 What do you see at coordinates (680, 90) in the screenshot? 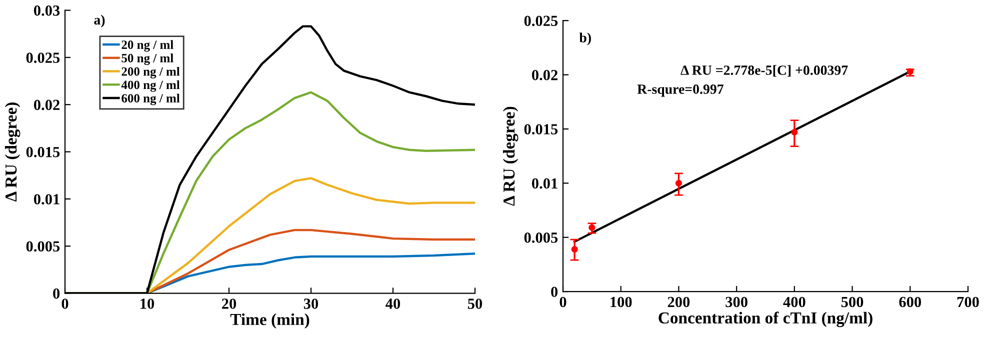
I see `annotation: R-squre=0.997` at bounding box center [680, 90].